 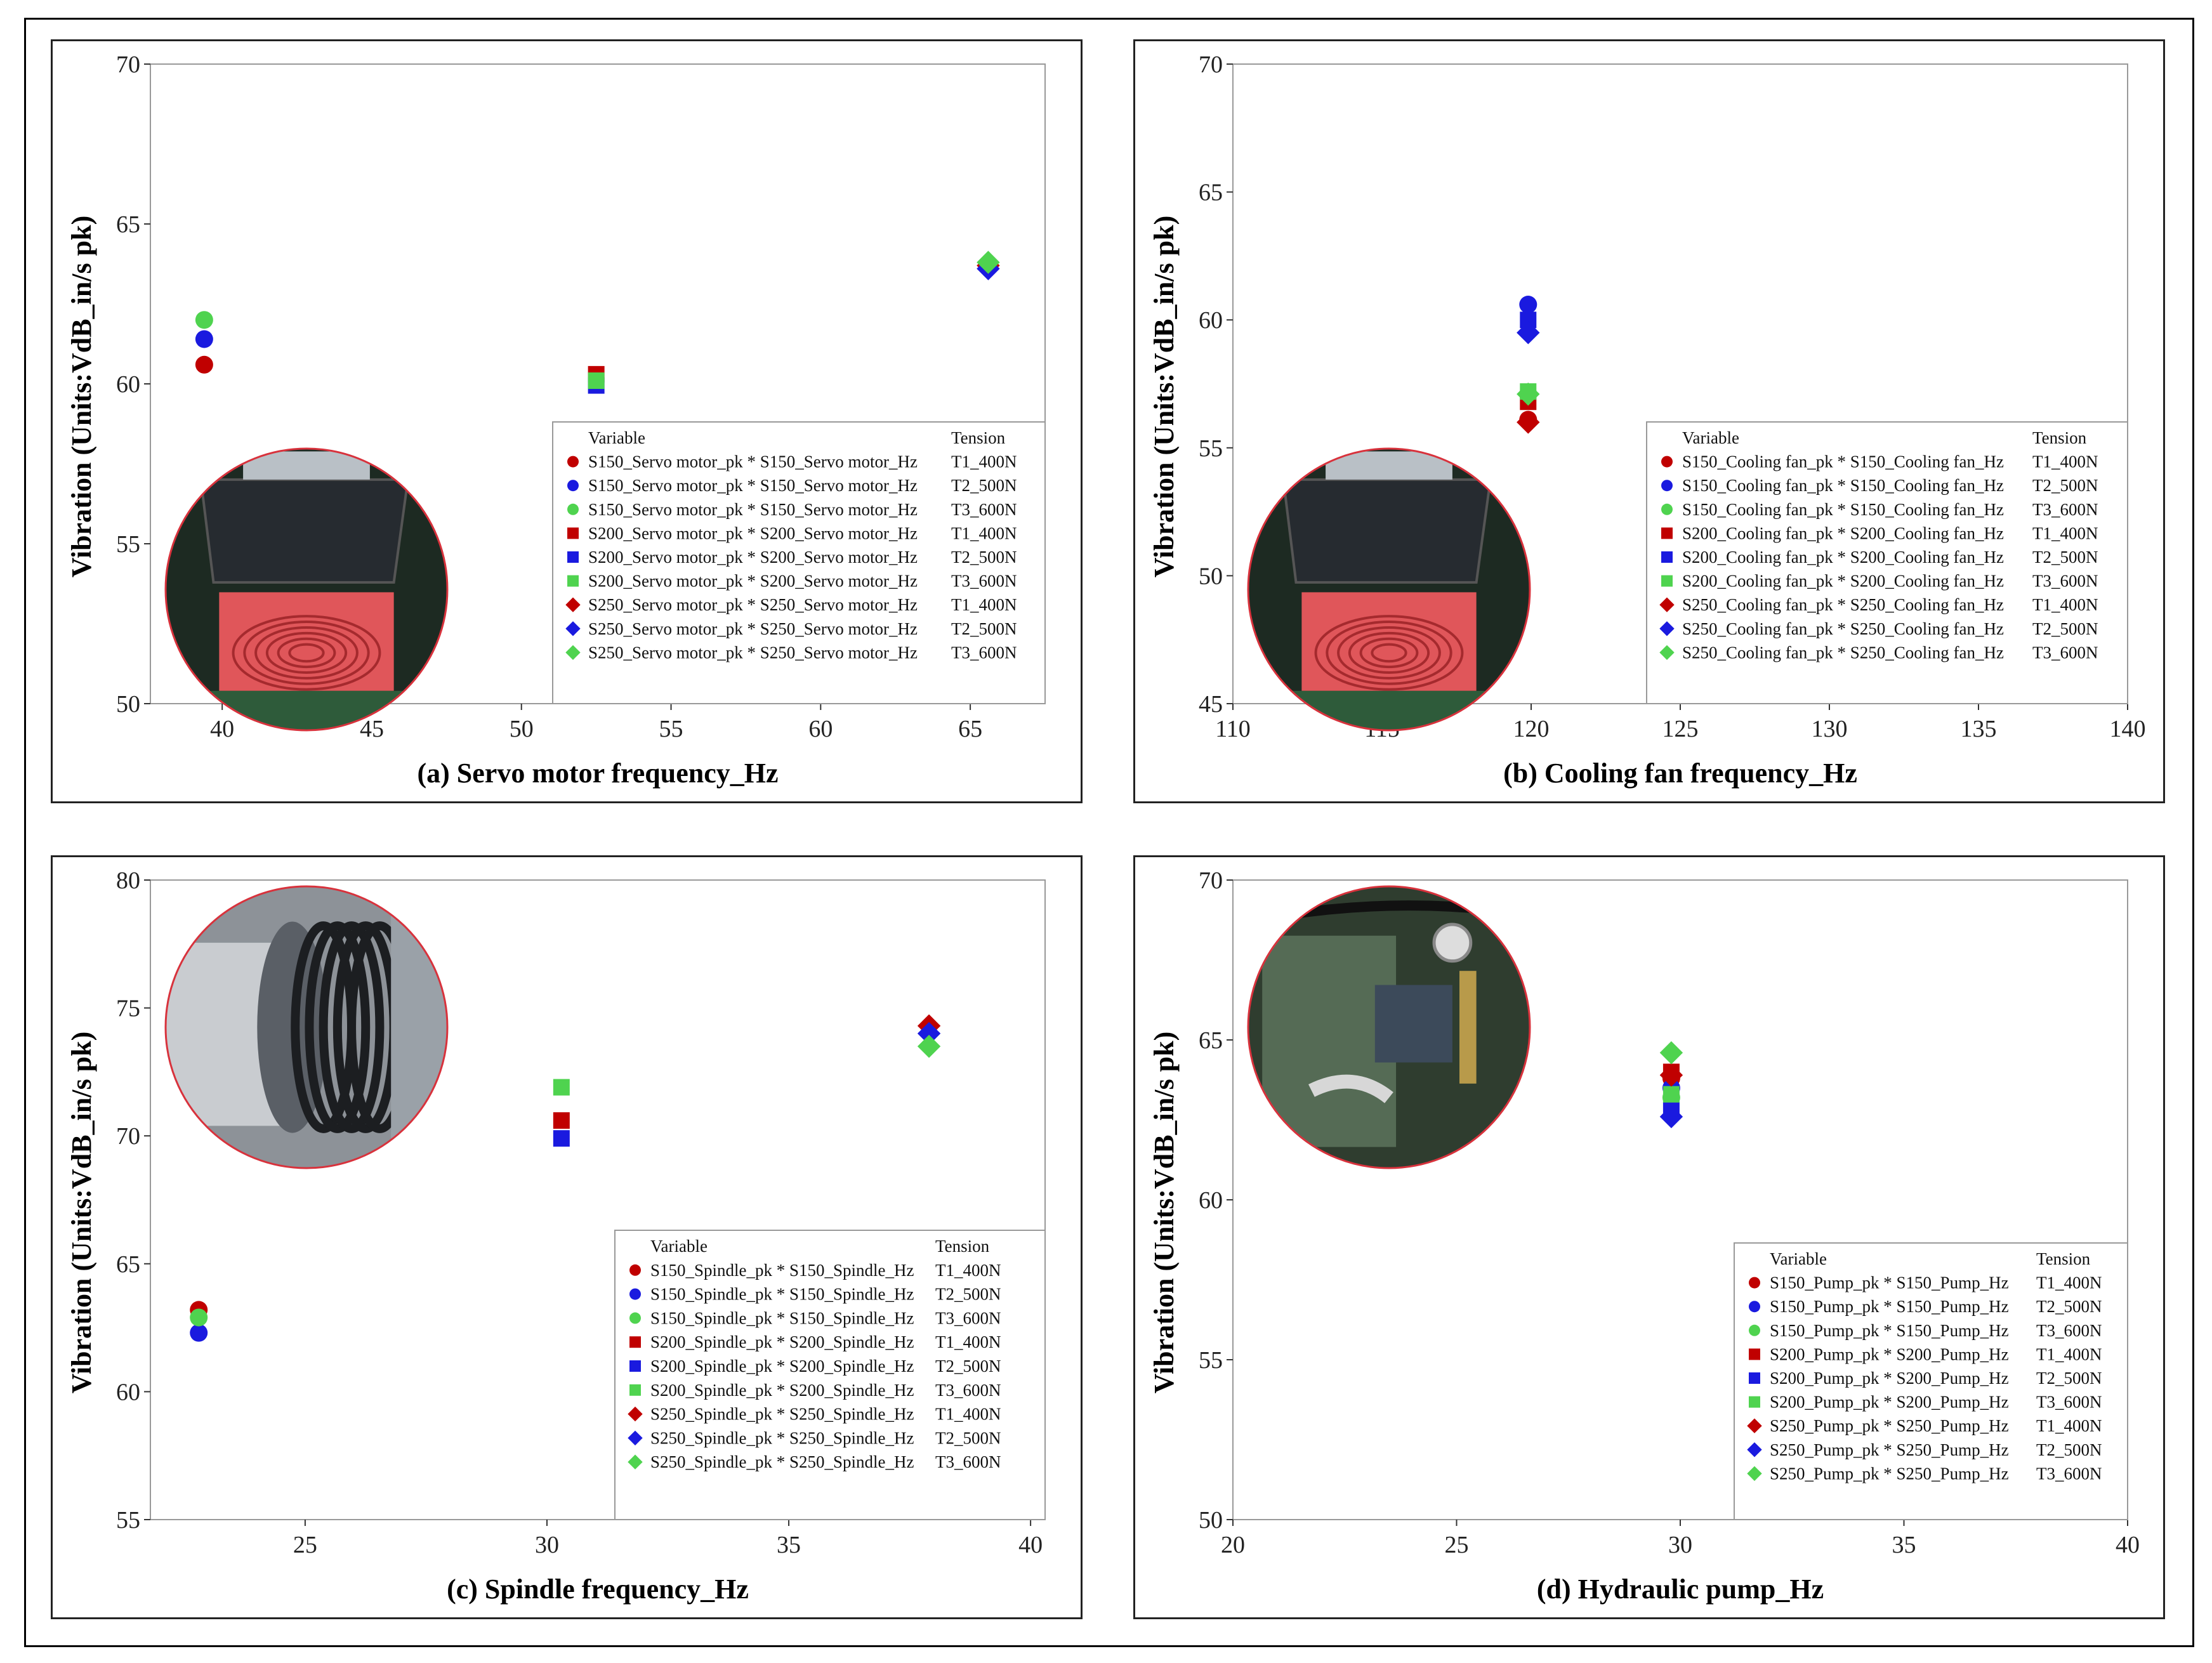 I want to click on legend-header-tension: Tension, so click(x=962, y=1246).